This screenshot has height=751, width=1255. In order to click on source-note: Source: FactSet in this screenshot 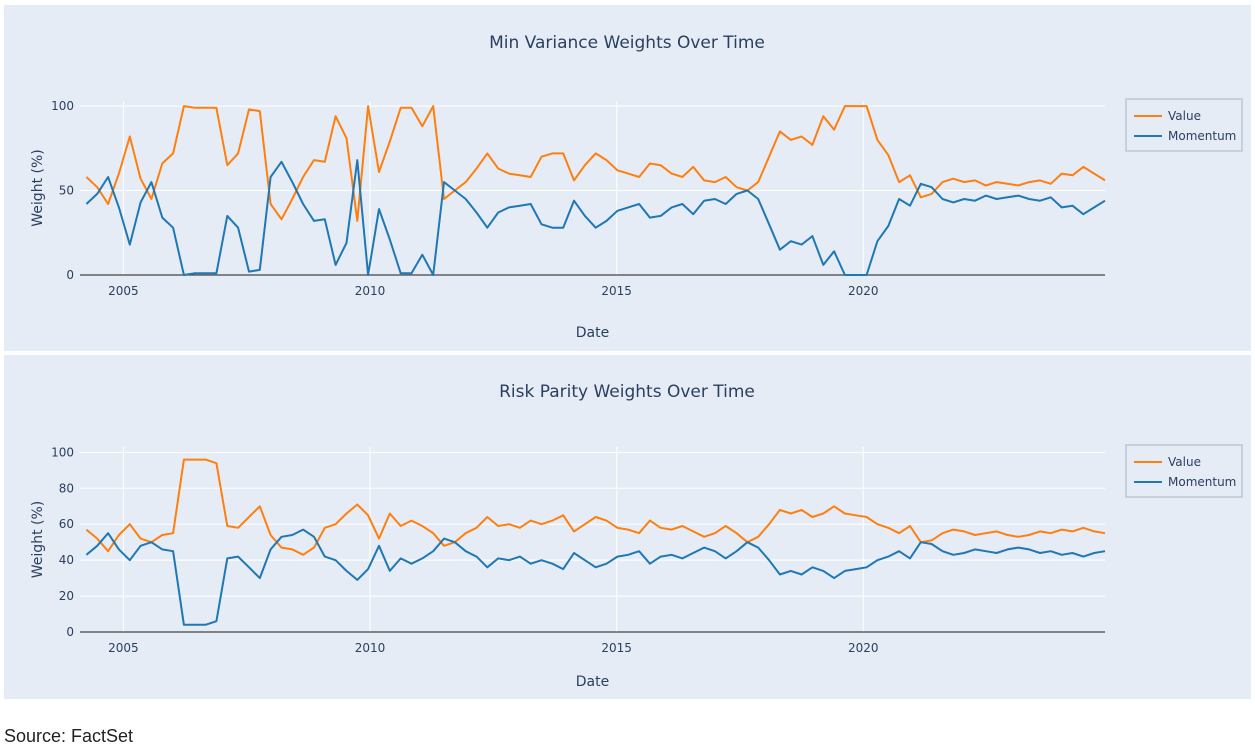, I will do `click(69, 736)`.